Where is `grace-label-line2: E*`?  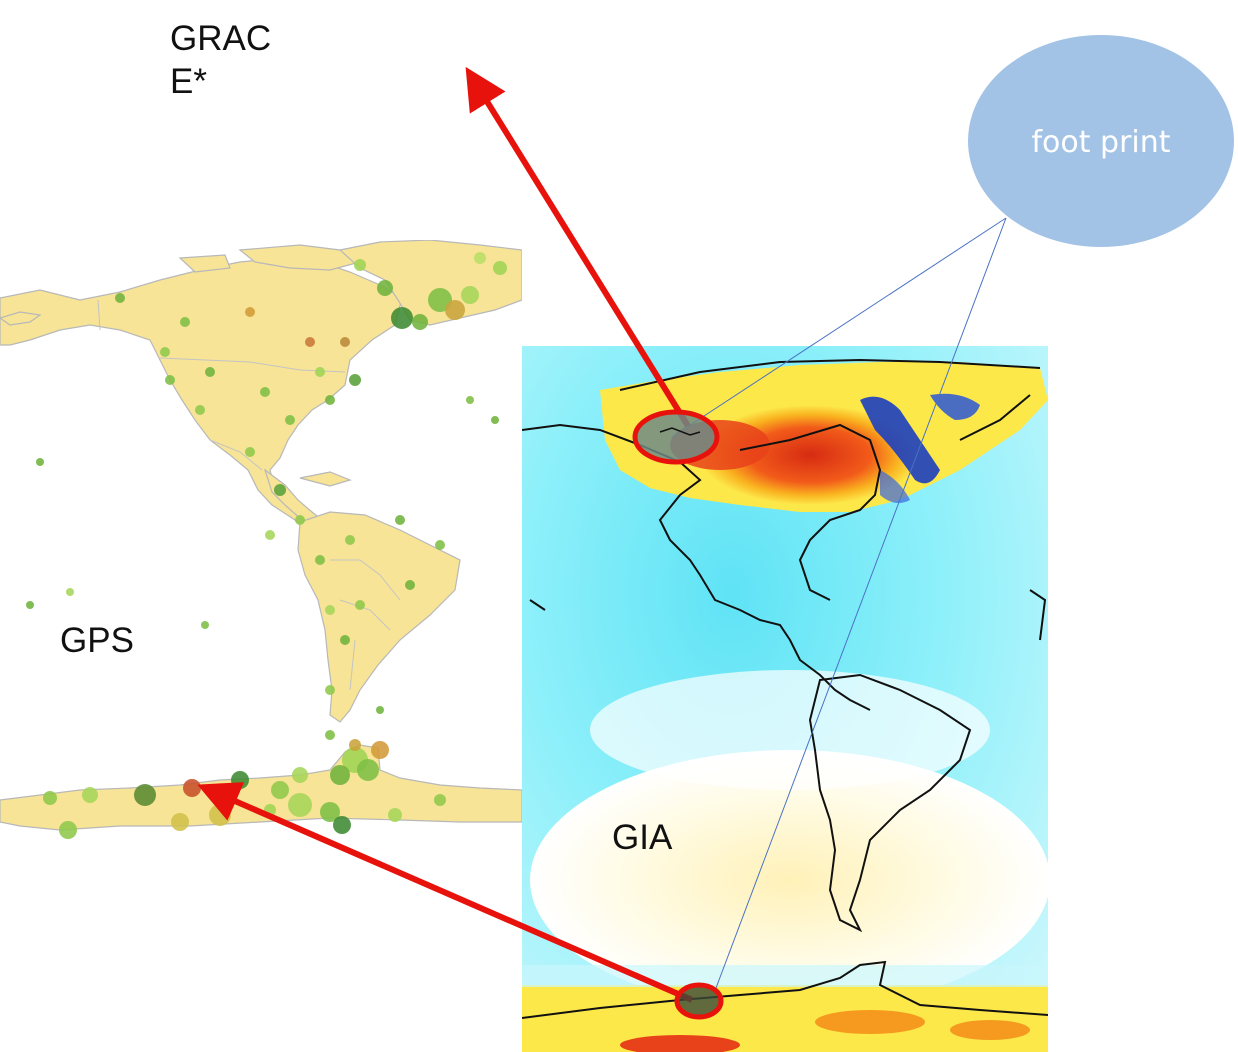 grace-label-line2: E* is located at coordinates (188, 81).